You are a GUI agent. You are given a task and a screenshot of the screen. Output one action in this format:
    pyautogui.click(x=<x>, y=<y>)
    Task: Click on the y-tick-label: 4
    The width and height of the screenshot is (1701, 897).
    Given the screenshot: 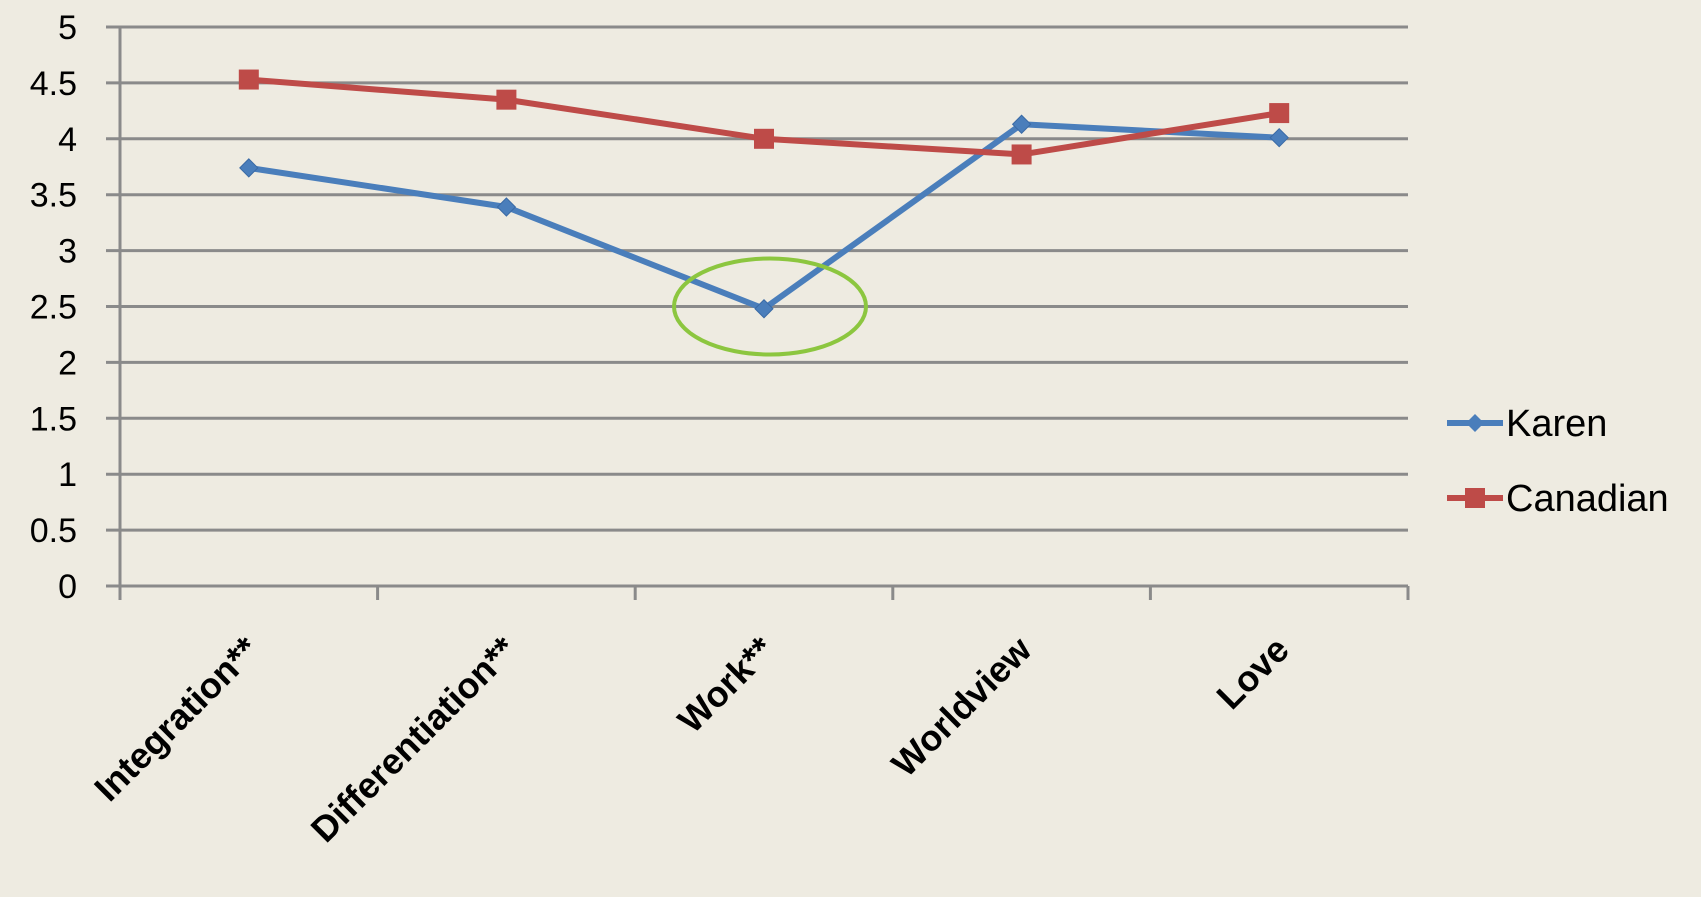 What is the action you would take?
    pyautogui.click(x=67, y=140)
    